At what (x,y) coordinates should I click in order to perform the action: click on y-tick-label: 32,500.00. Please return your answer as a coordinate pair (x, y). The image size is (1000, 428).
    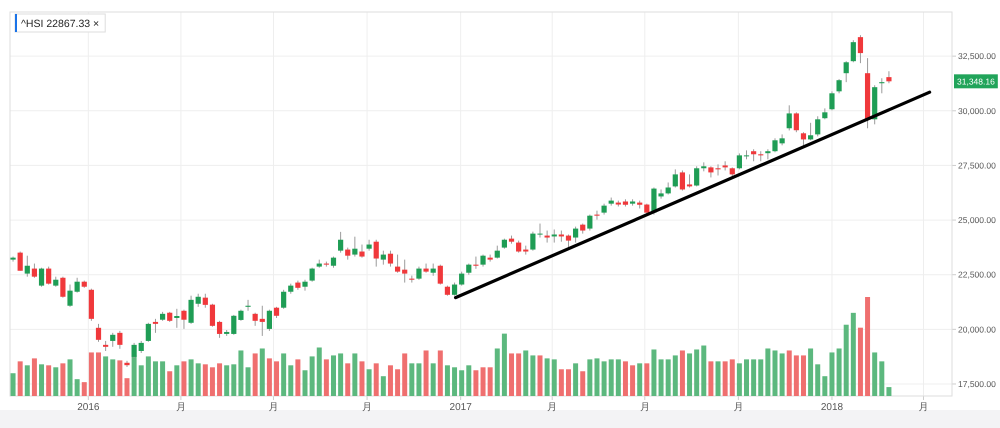
    Looking at the image, I should click on (977, 56).